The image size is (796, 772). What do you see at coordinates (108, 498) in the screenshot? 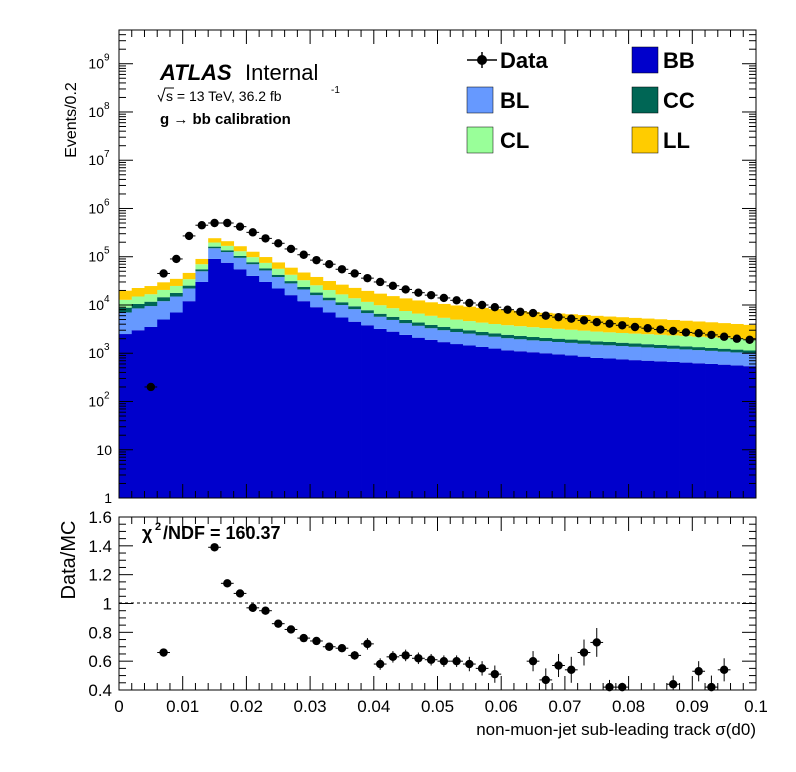
I see `upper-ytick-label-0: 1` at bounding box center [108, 498].